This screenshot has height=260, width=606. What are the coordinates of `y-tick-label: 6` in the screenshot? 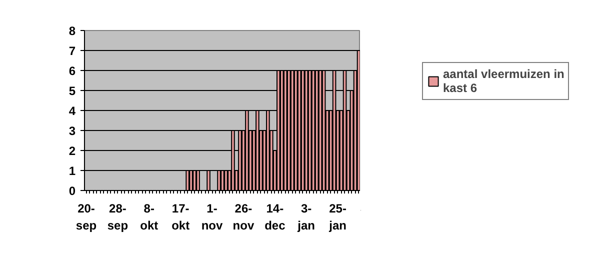 It's located at (72, 71).